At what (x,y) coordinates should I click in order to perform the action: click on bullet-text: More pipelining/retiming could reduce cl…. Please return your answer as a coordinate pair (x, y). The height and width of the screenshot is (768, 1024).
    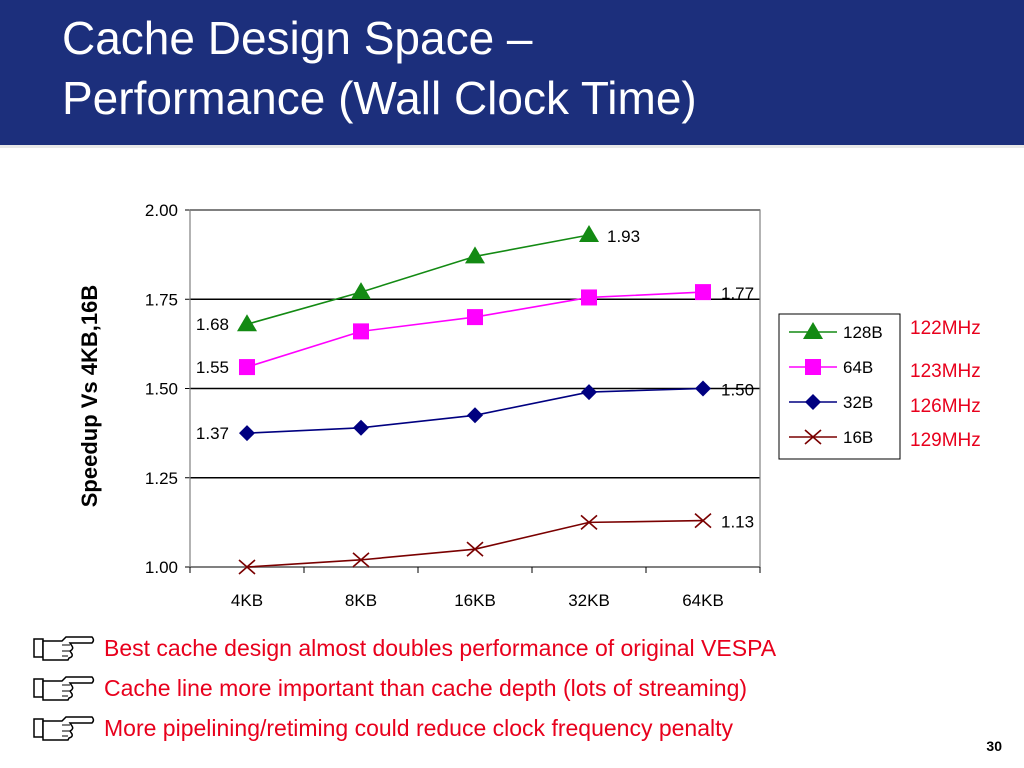
    Looking at the image, I should click on (419, 727).